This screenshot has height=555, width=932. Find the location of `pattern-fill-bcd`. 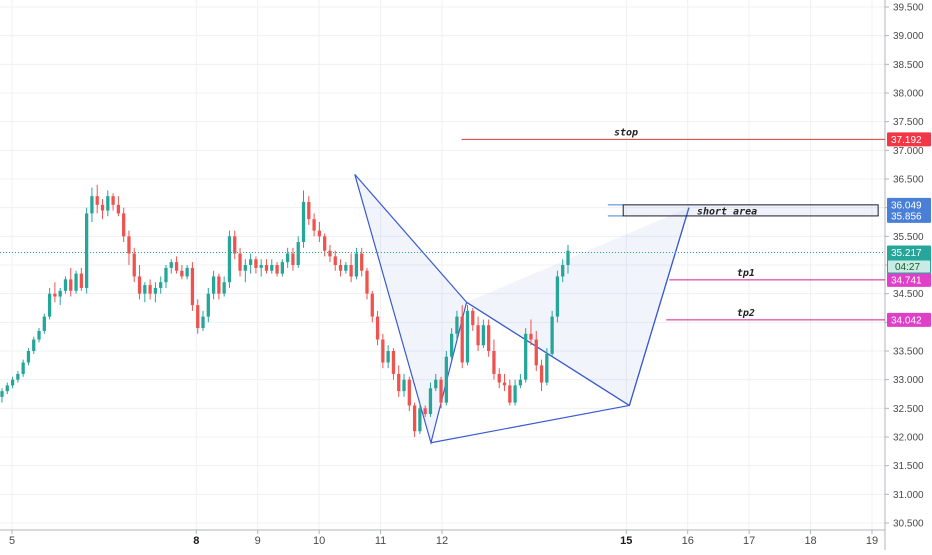

pattern-fill-bcd is located at coordinates (577, 306).